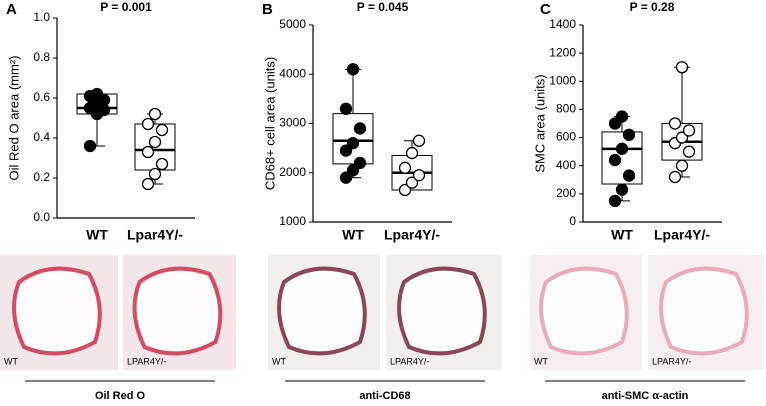  I want to click on panel-letter: A, so click(11, 9).